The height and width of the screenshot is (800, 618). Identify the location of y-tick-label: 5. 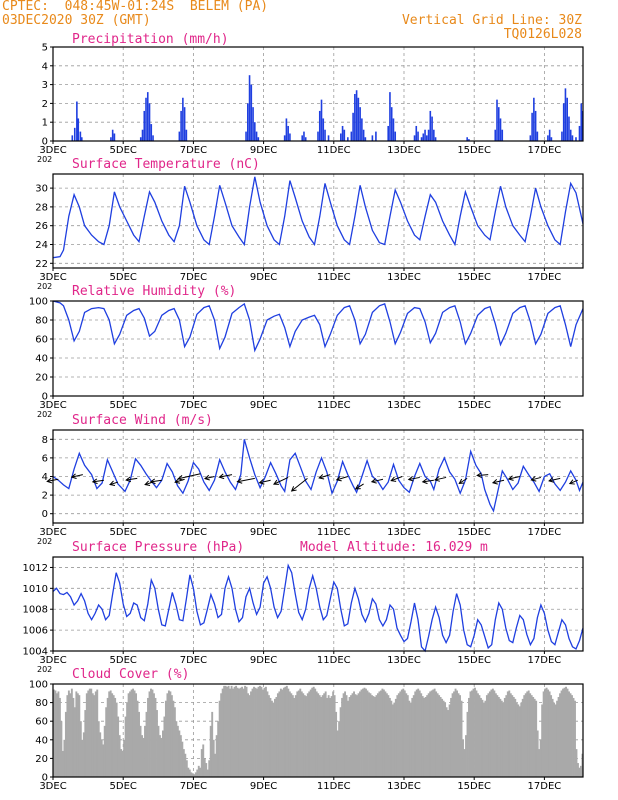
(45, 48).